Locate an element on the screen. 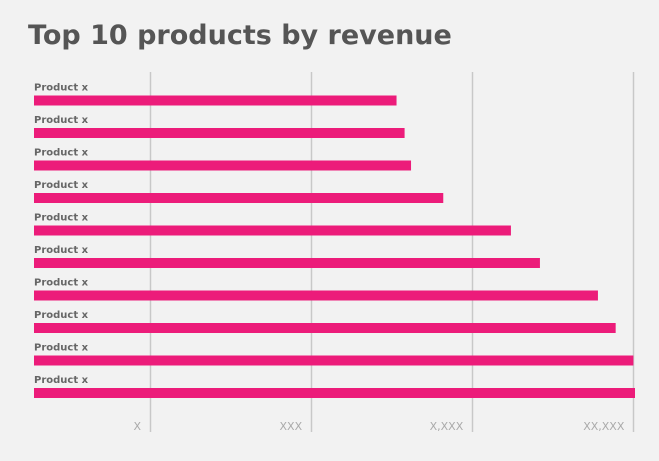  chart-title: Top 10 products by revenue is located at coordinates (240, 35).